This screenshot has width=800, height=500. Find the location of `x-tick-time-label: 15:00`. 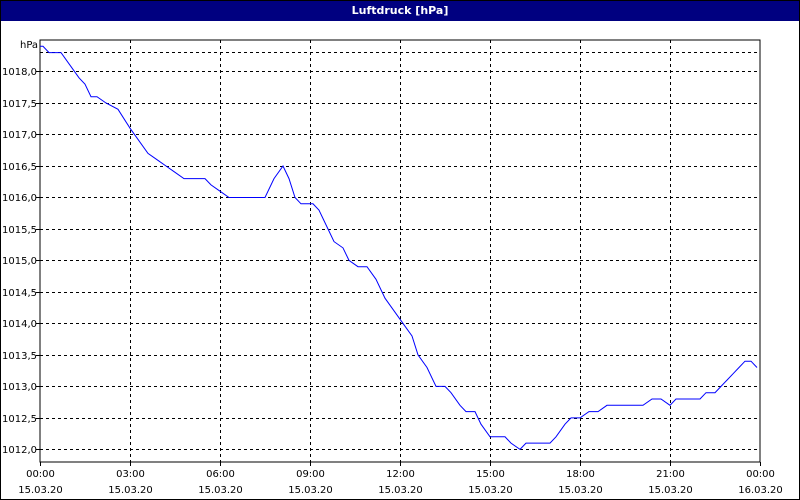

x-tick-time-label: 15:00 is located at coordinates (490, 474).